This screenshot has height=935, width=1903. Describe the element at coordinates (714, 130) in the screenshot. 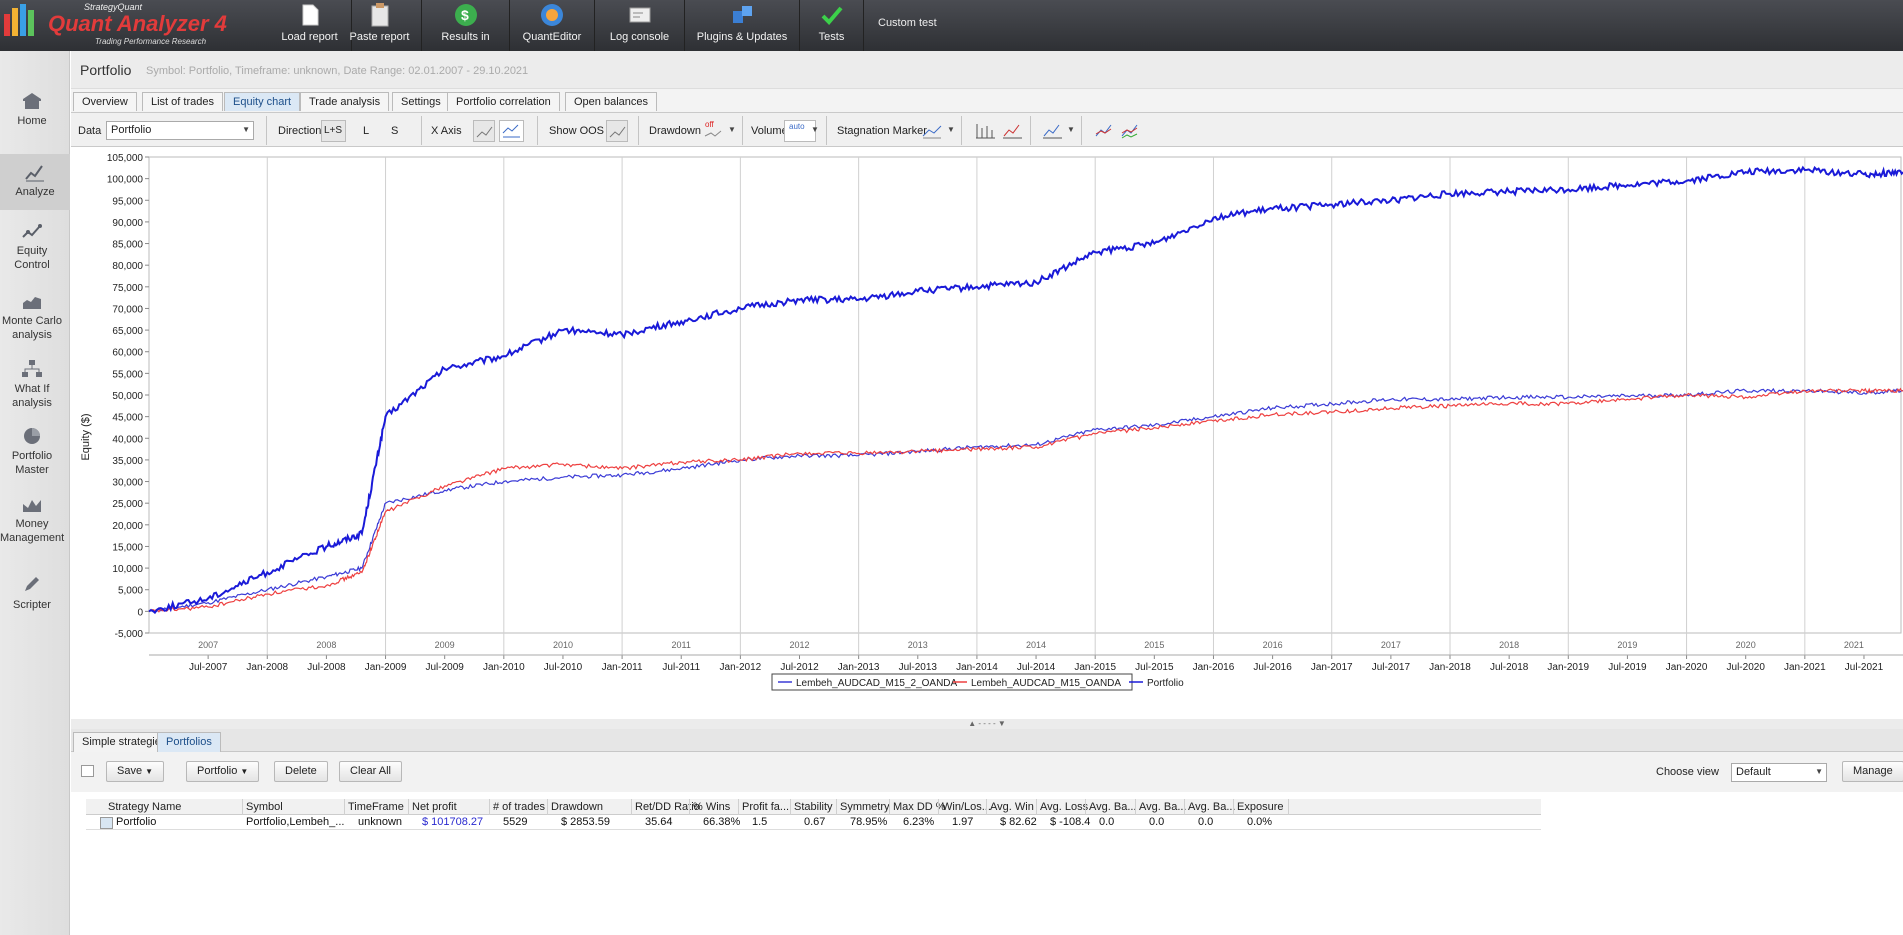

I see `drawdown-toggle: off` at that location.